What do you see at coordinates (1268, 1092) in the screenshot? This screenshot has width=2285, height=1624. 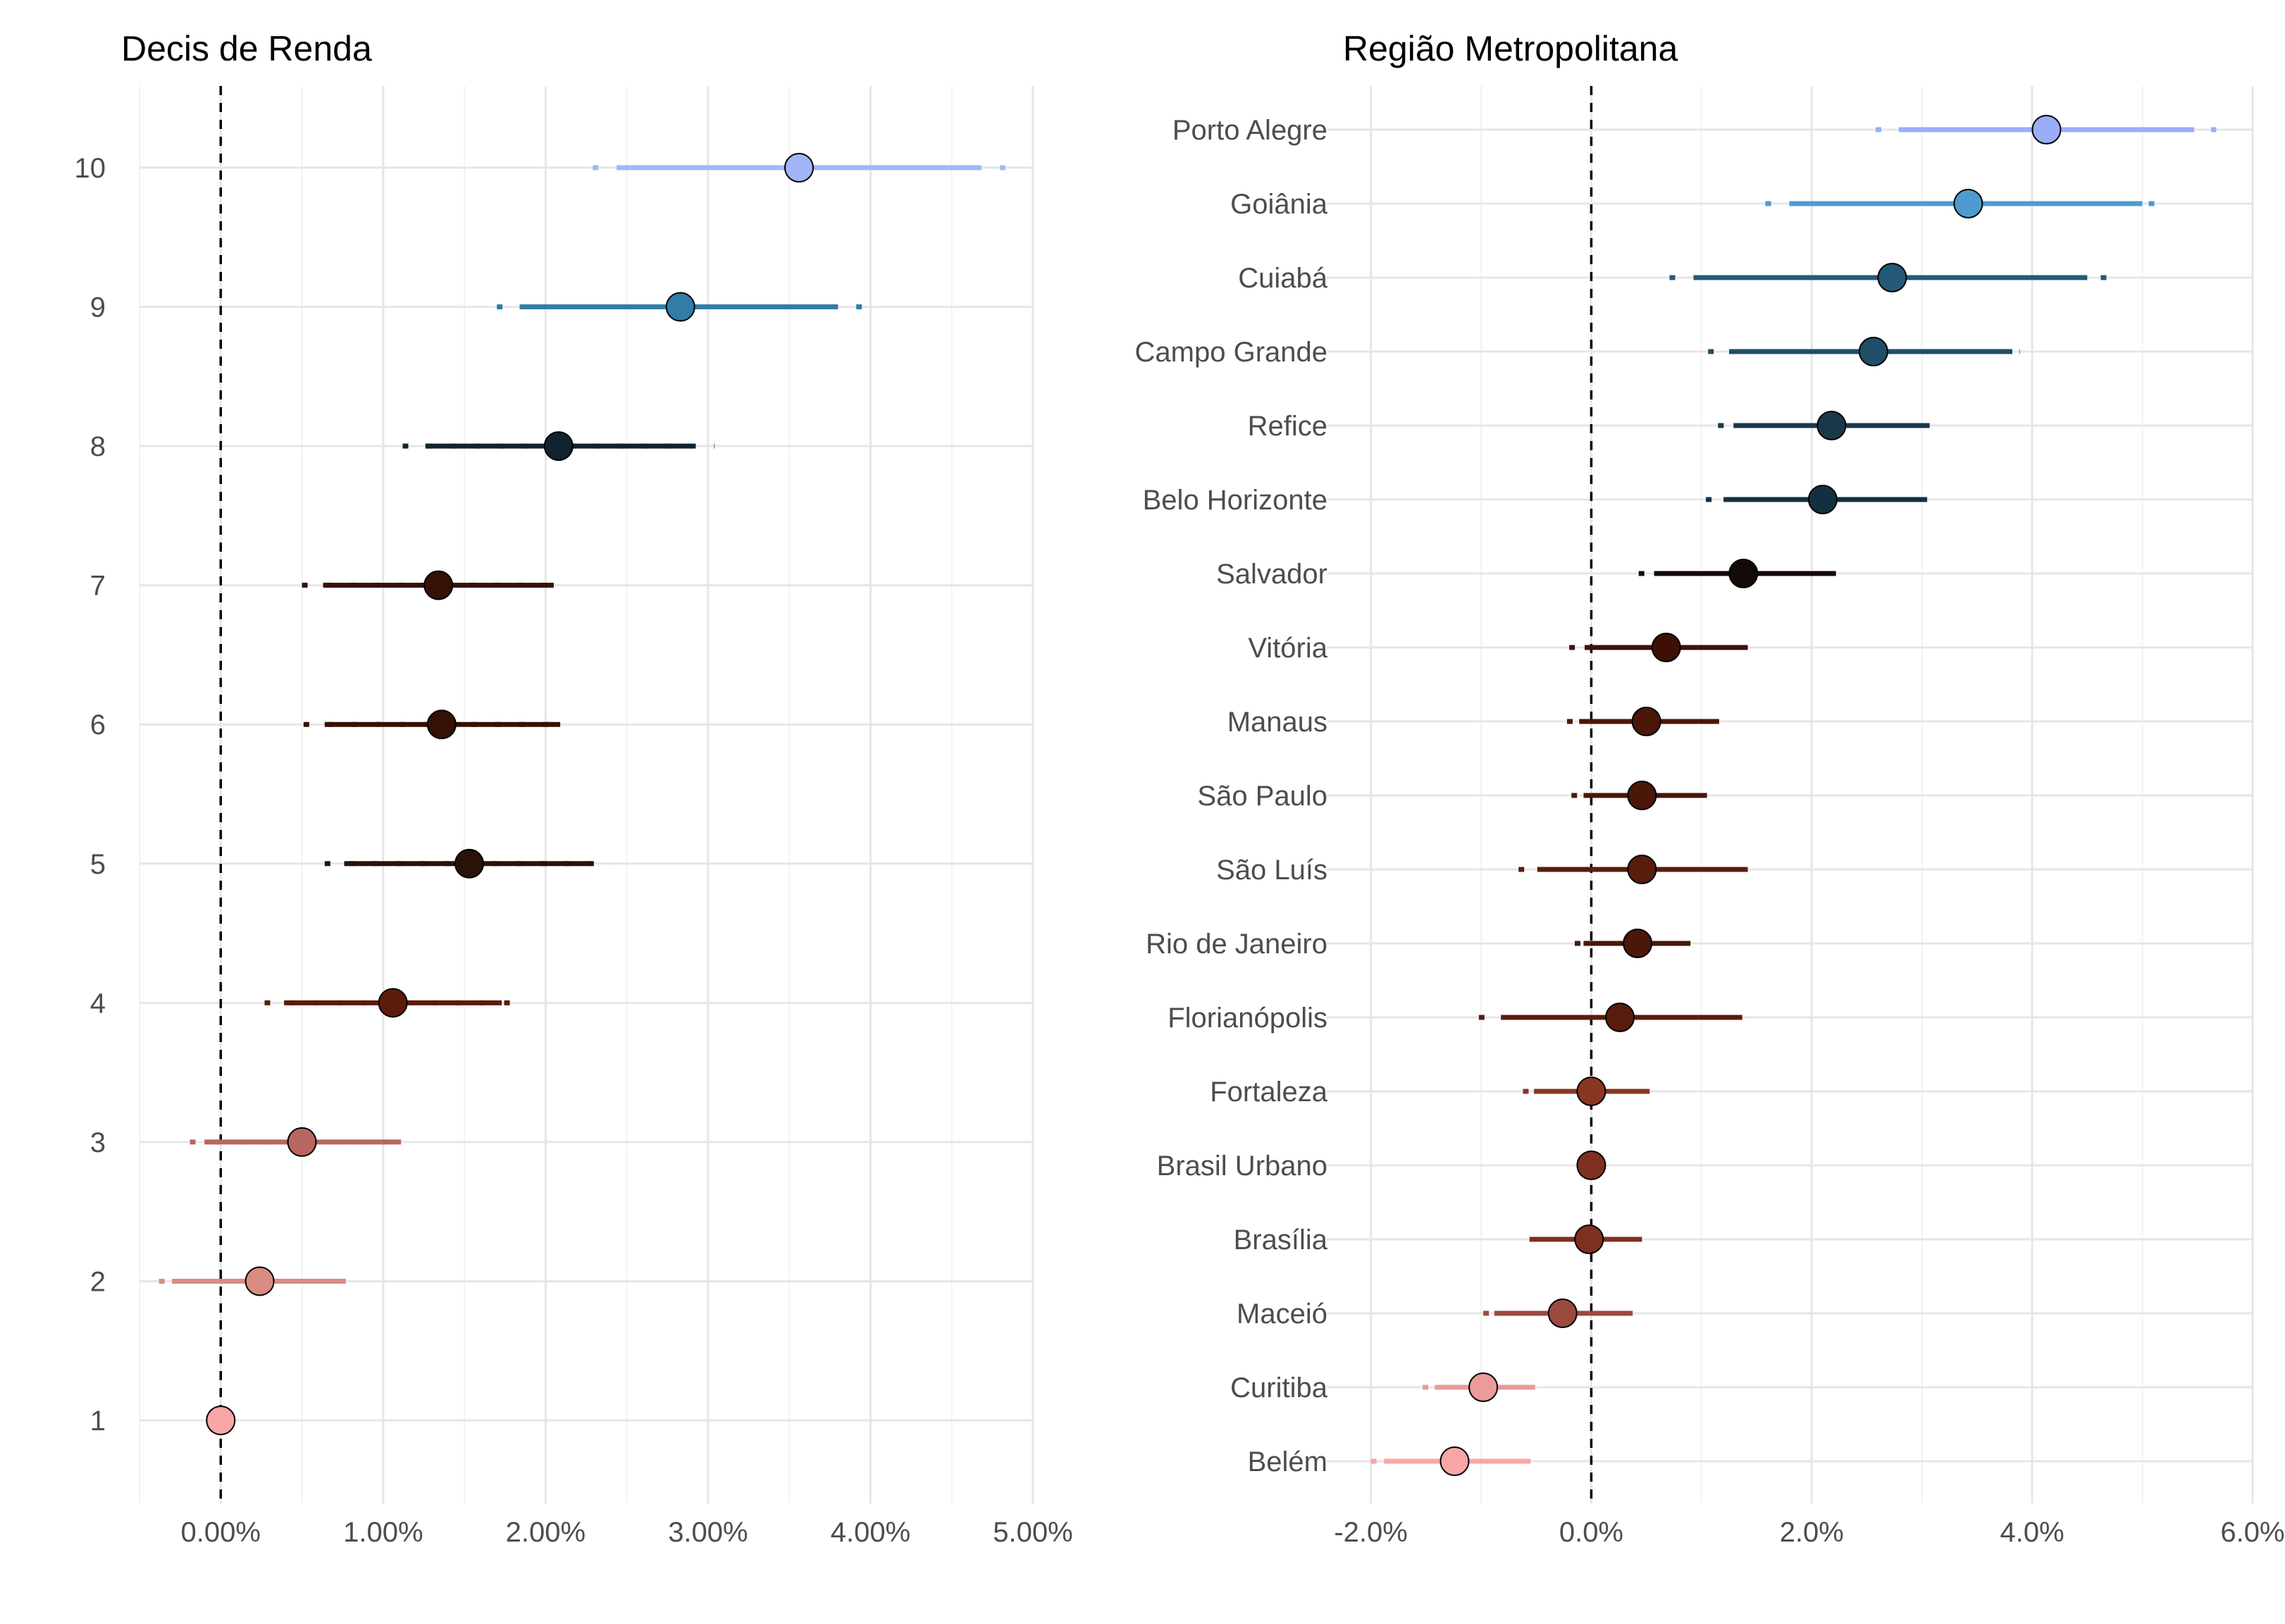 I see `category-label: Fortaleza` at bounding box center [1268, 1092].